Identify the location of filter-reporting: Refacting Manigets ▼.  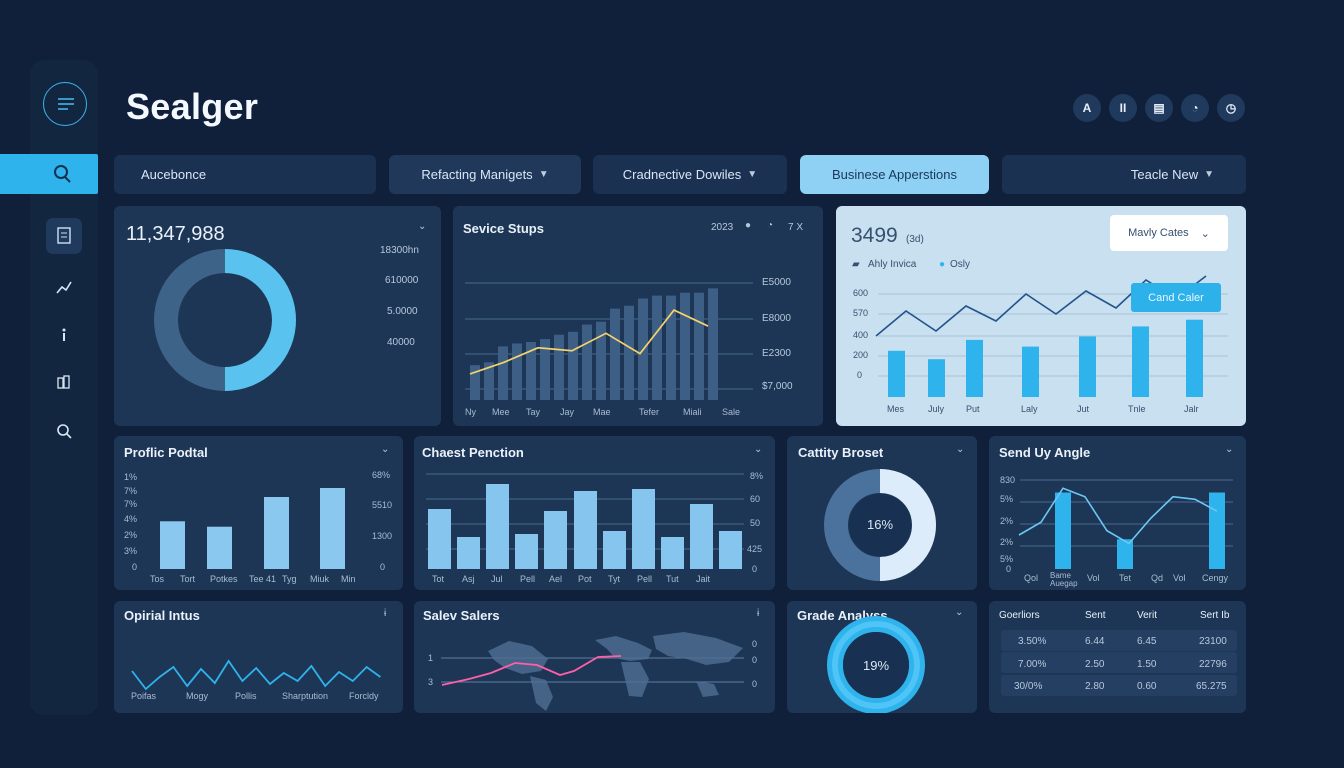
(485, 174).